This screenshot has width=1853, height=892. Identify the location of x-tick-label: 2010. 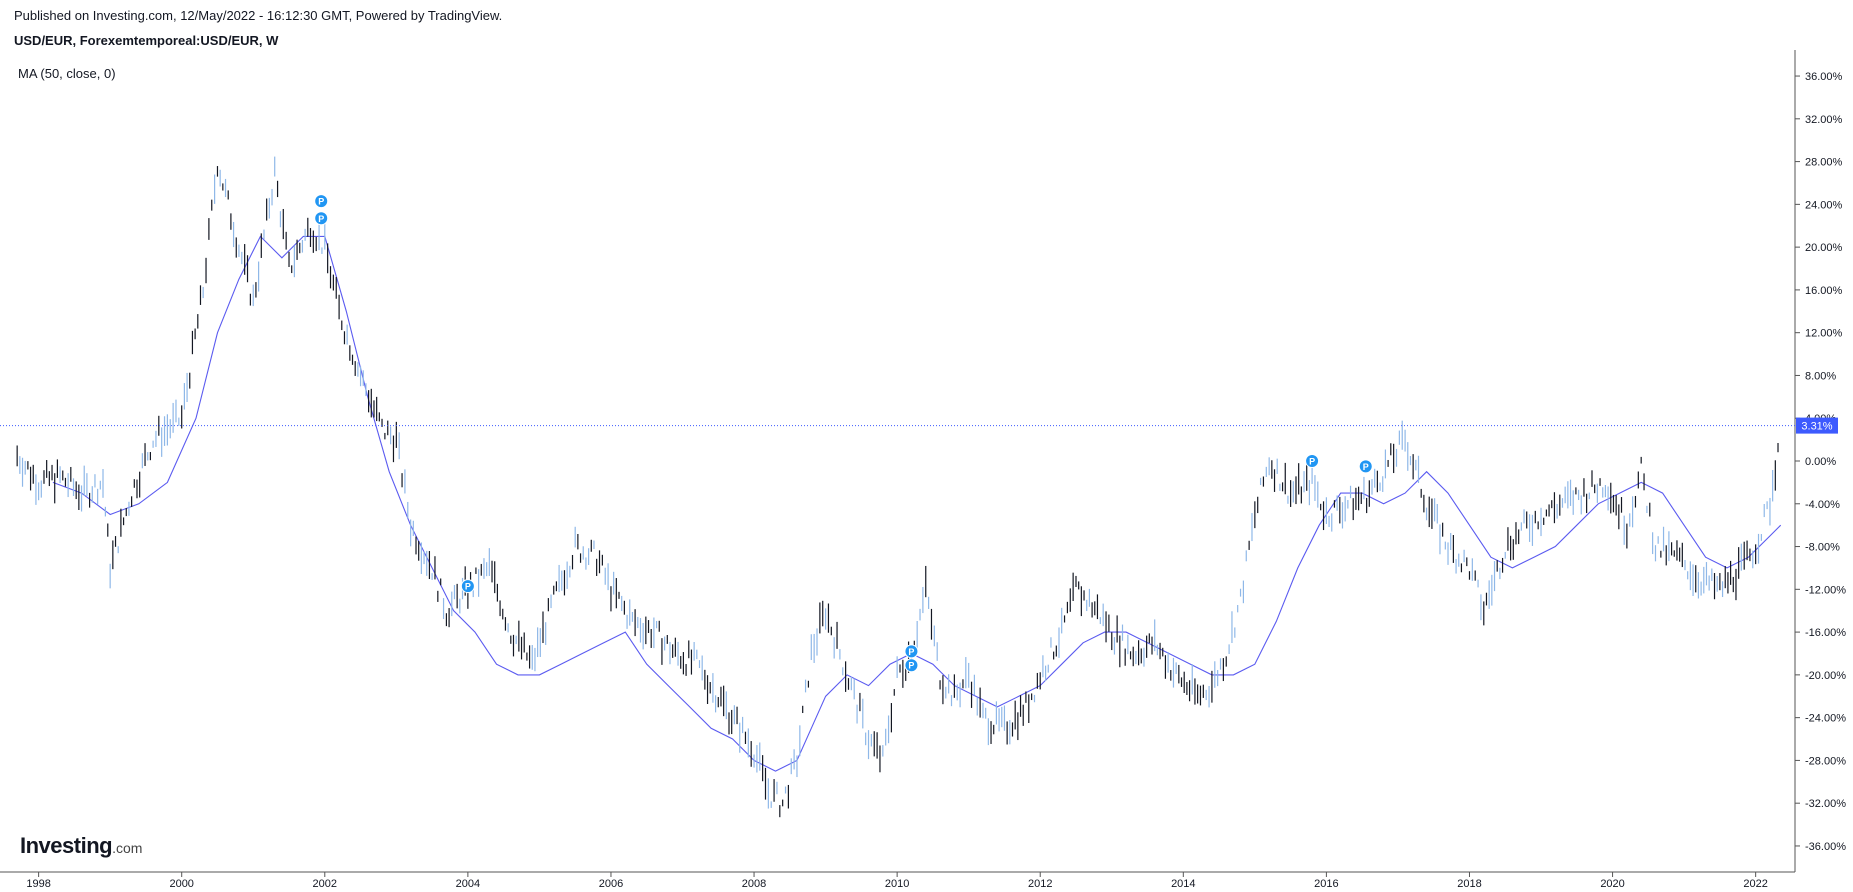
(897, 884).